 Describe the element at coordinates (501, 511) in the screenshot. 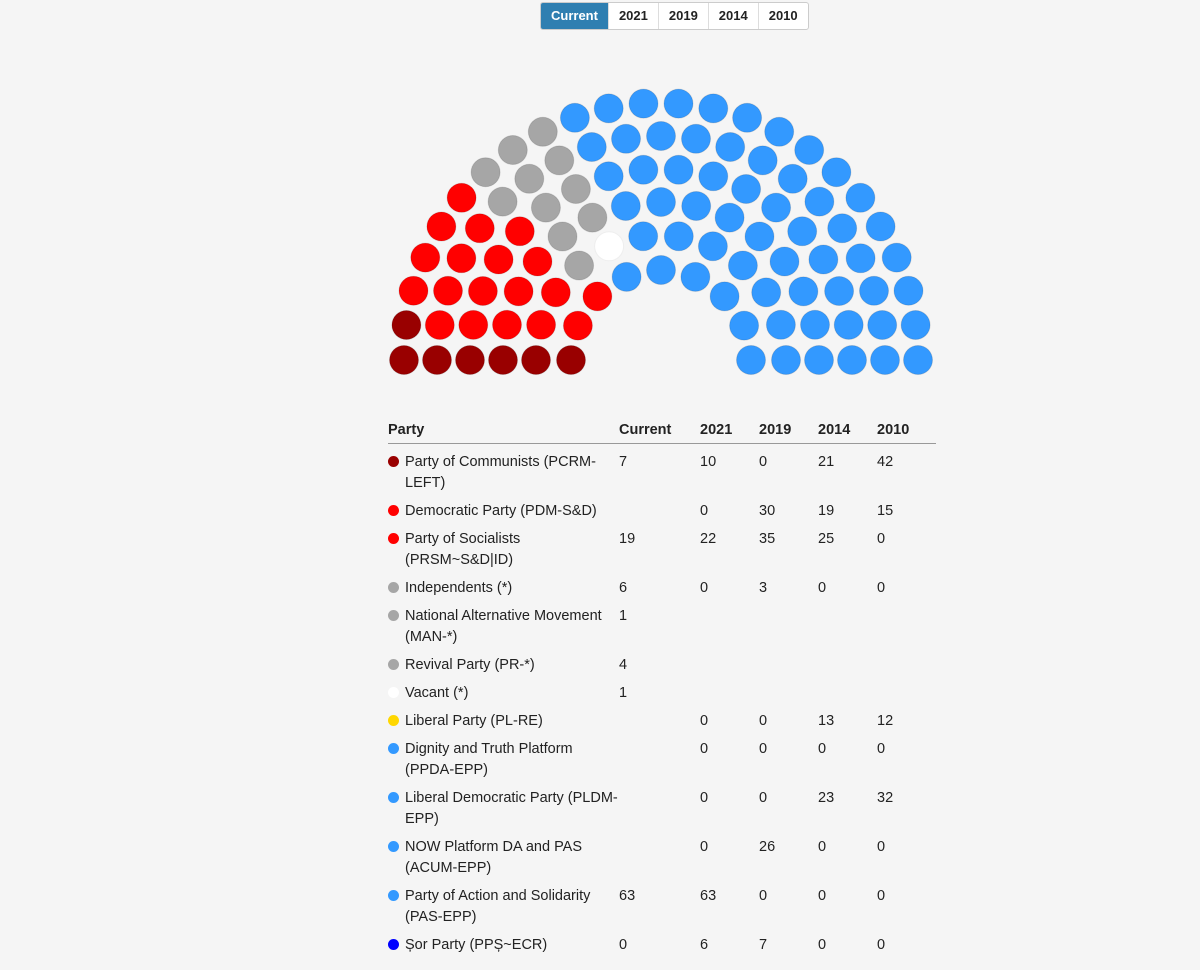

I see `party-name: Democratic Party (PDM-S&D)` at that location.